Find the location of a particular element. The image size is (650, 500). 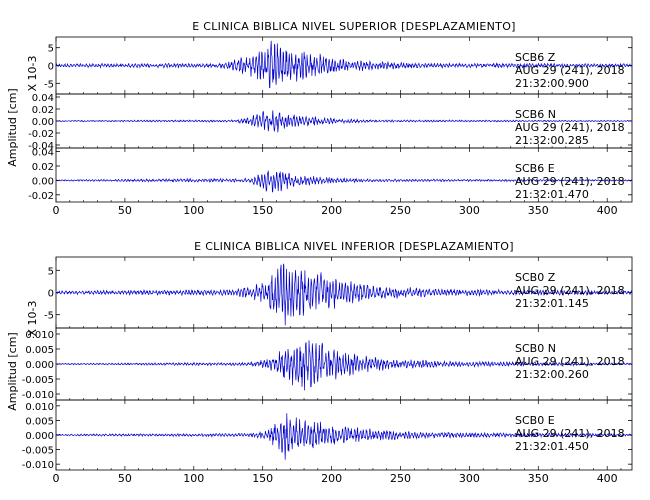

trace-time-label: 21:32:01.470 is located at coordinates (552, 194).